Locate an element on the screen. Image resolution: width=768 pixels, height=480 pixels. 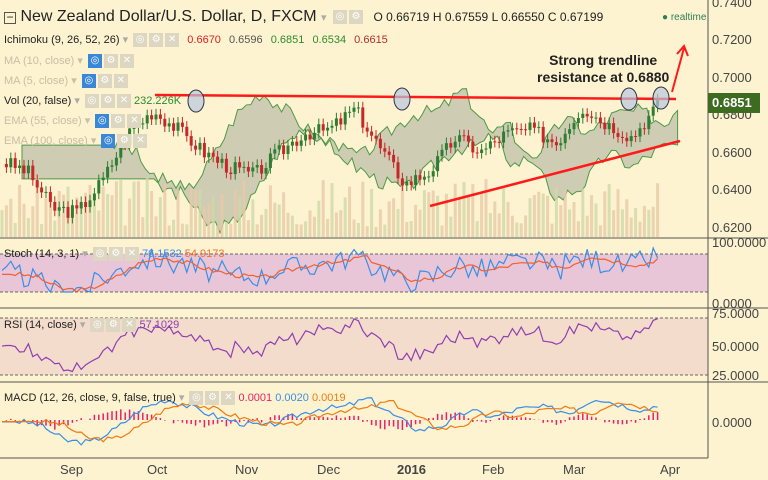
macd-signal-value: 0.0019 is located at coordinates (328, 398).